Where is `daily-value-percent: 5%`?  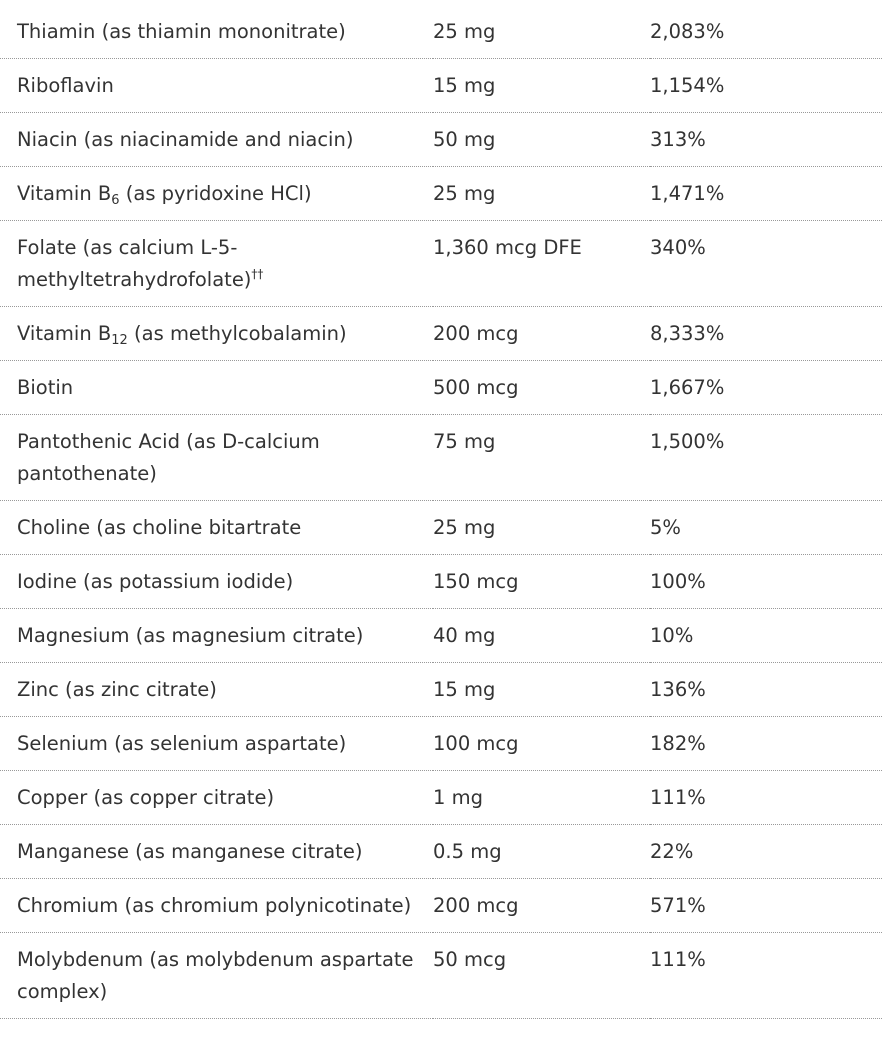
daily-value-percent: 5% is located at coordinates (766, 527).